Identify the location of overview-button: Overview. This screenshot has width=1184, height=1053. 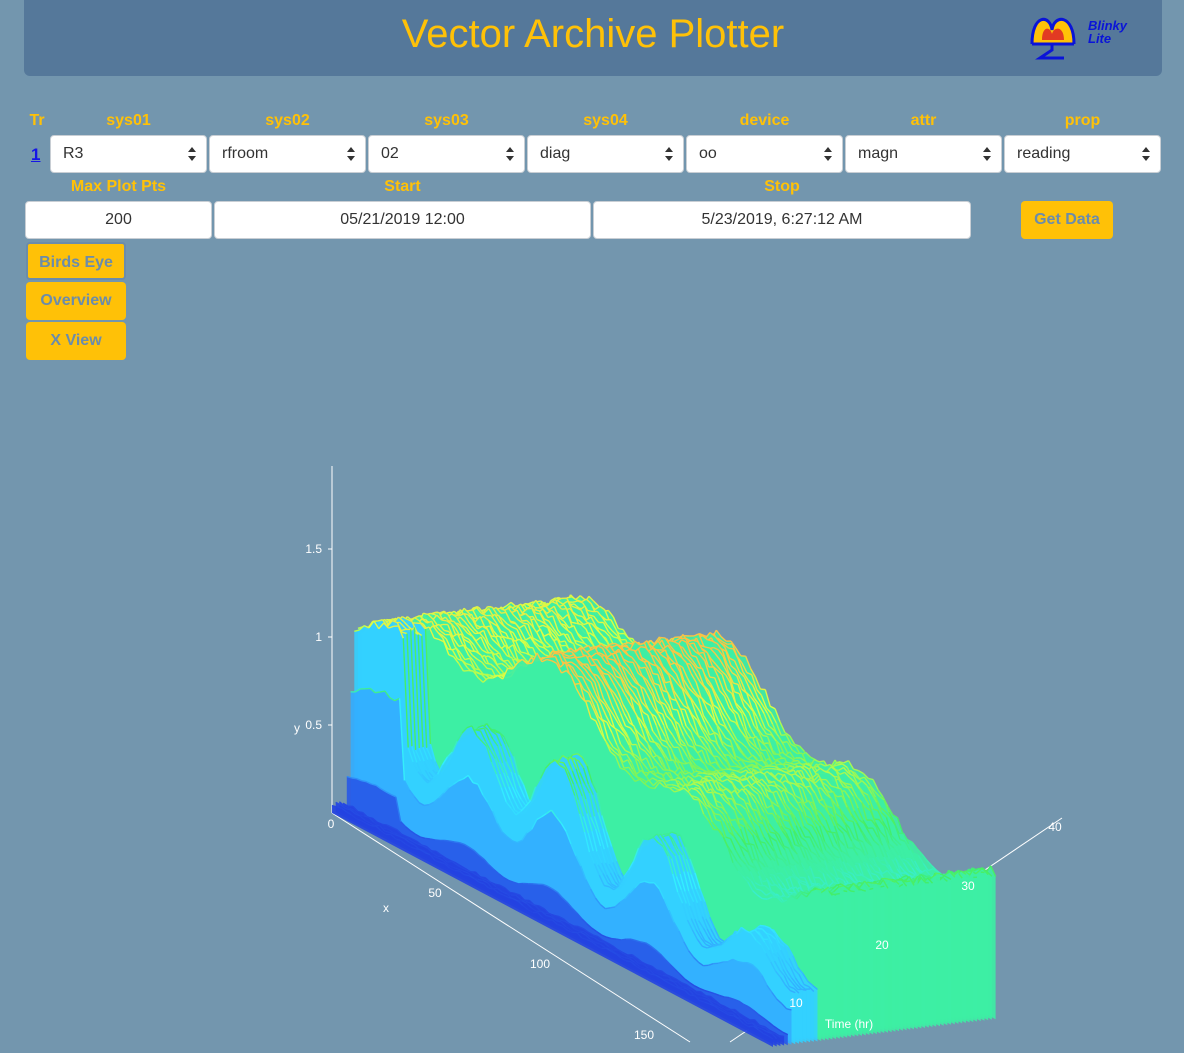
(76, 301).